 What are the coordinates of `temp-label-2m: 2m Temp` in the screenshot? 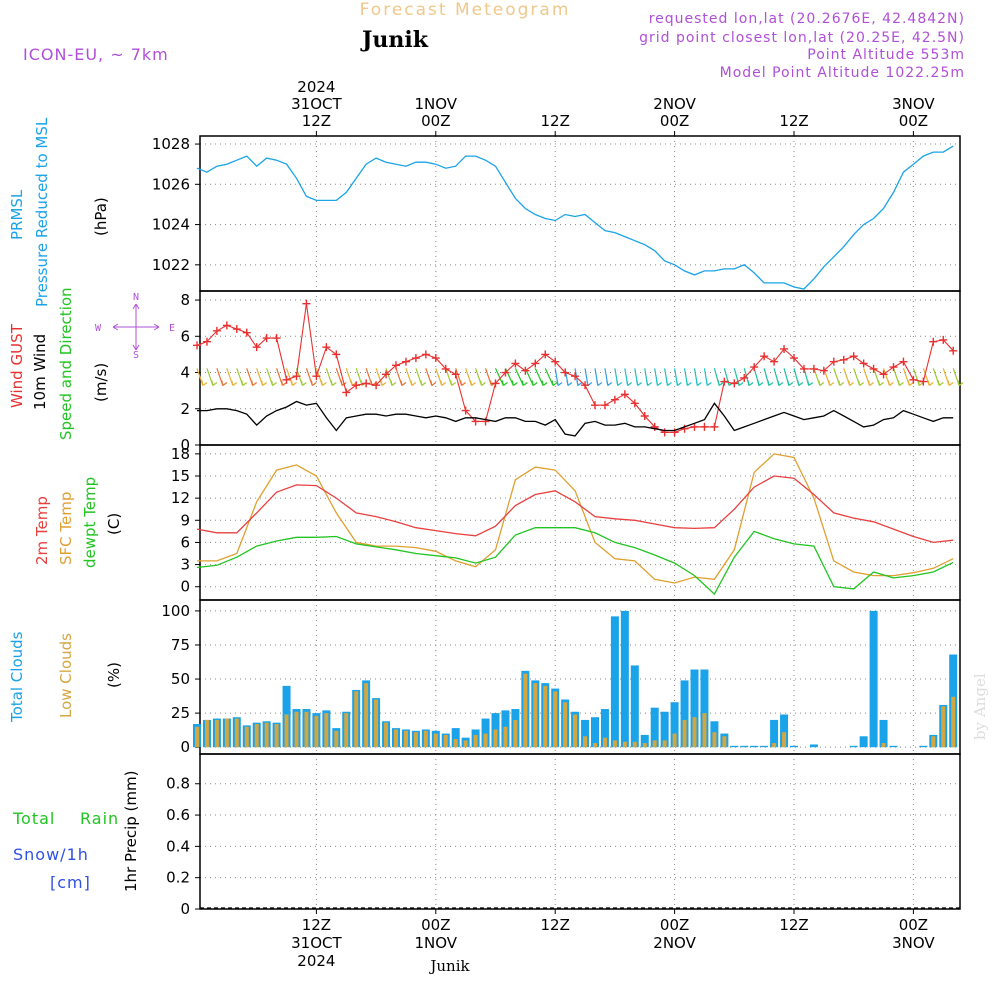 It's located at (42, 530).